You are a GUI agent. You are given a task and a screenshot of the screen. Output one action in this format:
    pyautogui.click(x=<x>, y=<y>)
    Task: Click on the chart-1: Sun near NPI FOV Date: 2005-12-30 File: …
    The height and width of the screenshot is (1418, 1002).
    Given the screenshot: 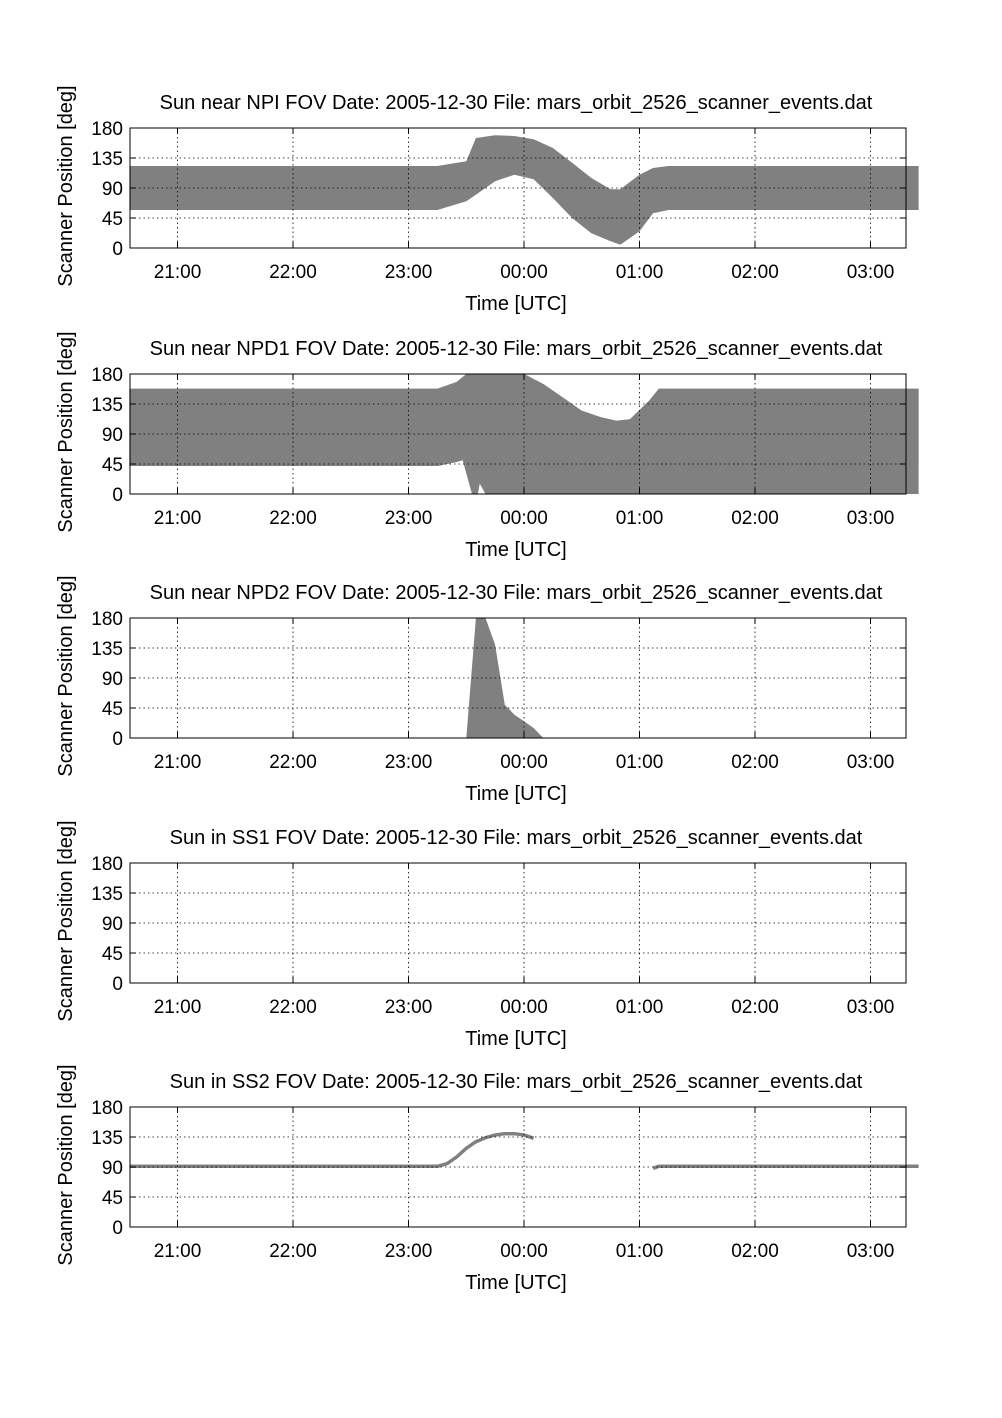 What is the action you would take?
    pyautogui.click(x=487, y=200)
    